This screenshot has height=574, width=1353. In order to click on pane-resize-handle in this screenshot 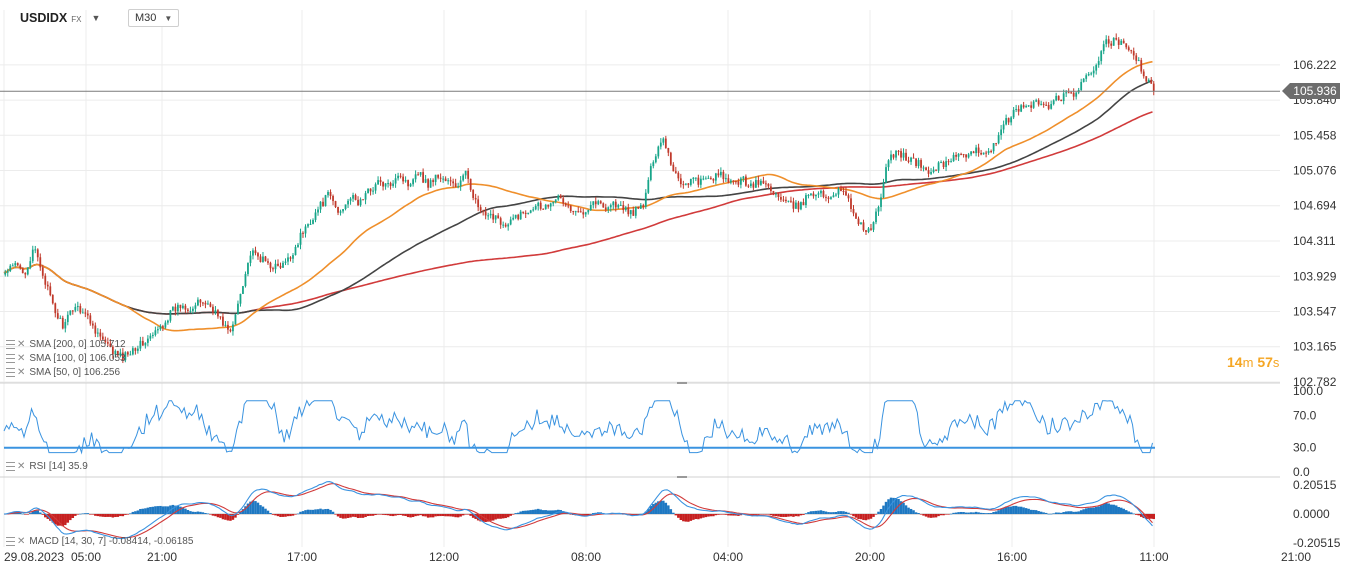, I will do `click(682, 383)`.